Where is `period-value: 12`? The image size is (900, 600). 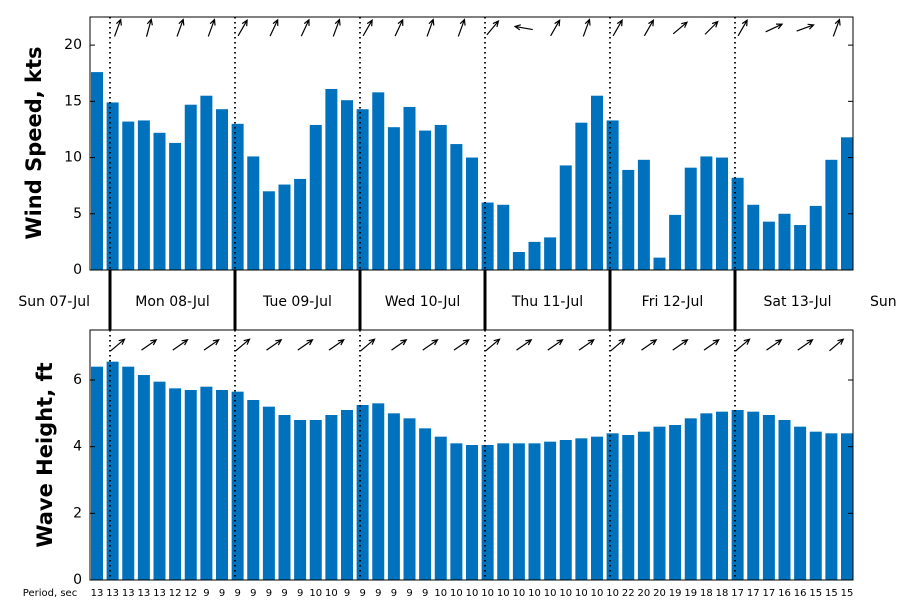 period-value: 12 is located at coordinates (175, 593).